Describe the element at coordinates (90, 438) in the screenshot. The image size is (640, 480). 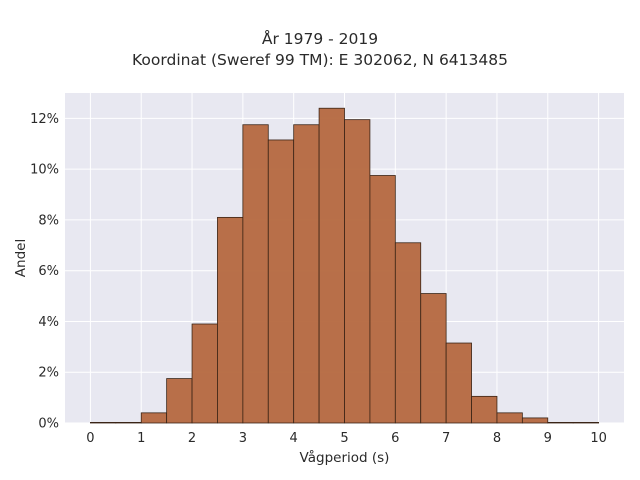
I see `x-tick-label: 0` at that location.